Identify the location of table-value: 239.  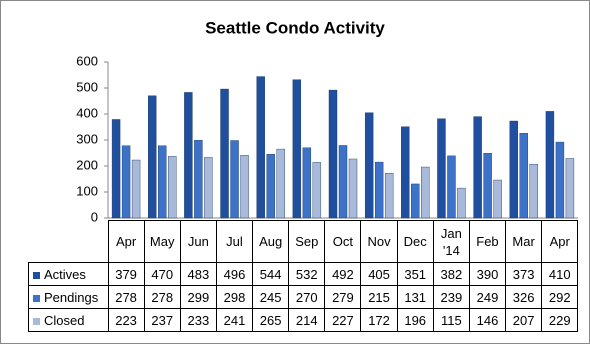
(451, 297).